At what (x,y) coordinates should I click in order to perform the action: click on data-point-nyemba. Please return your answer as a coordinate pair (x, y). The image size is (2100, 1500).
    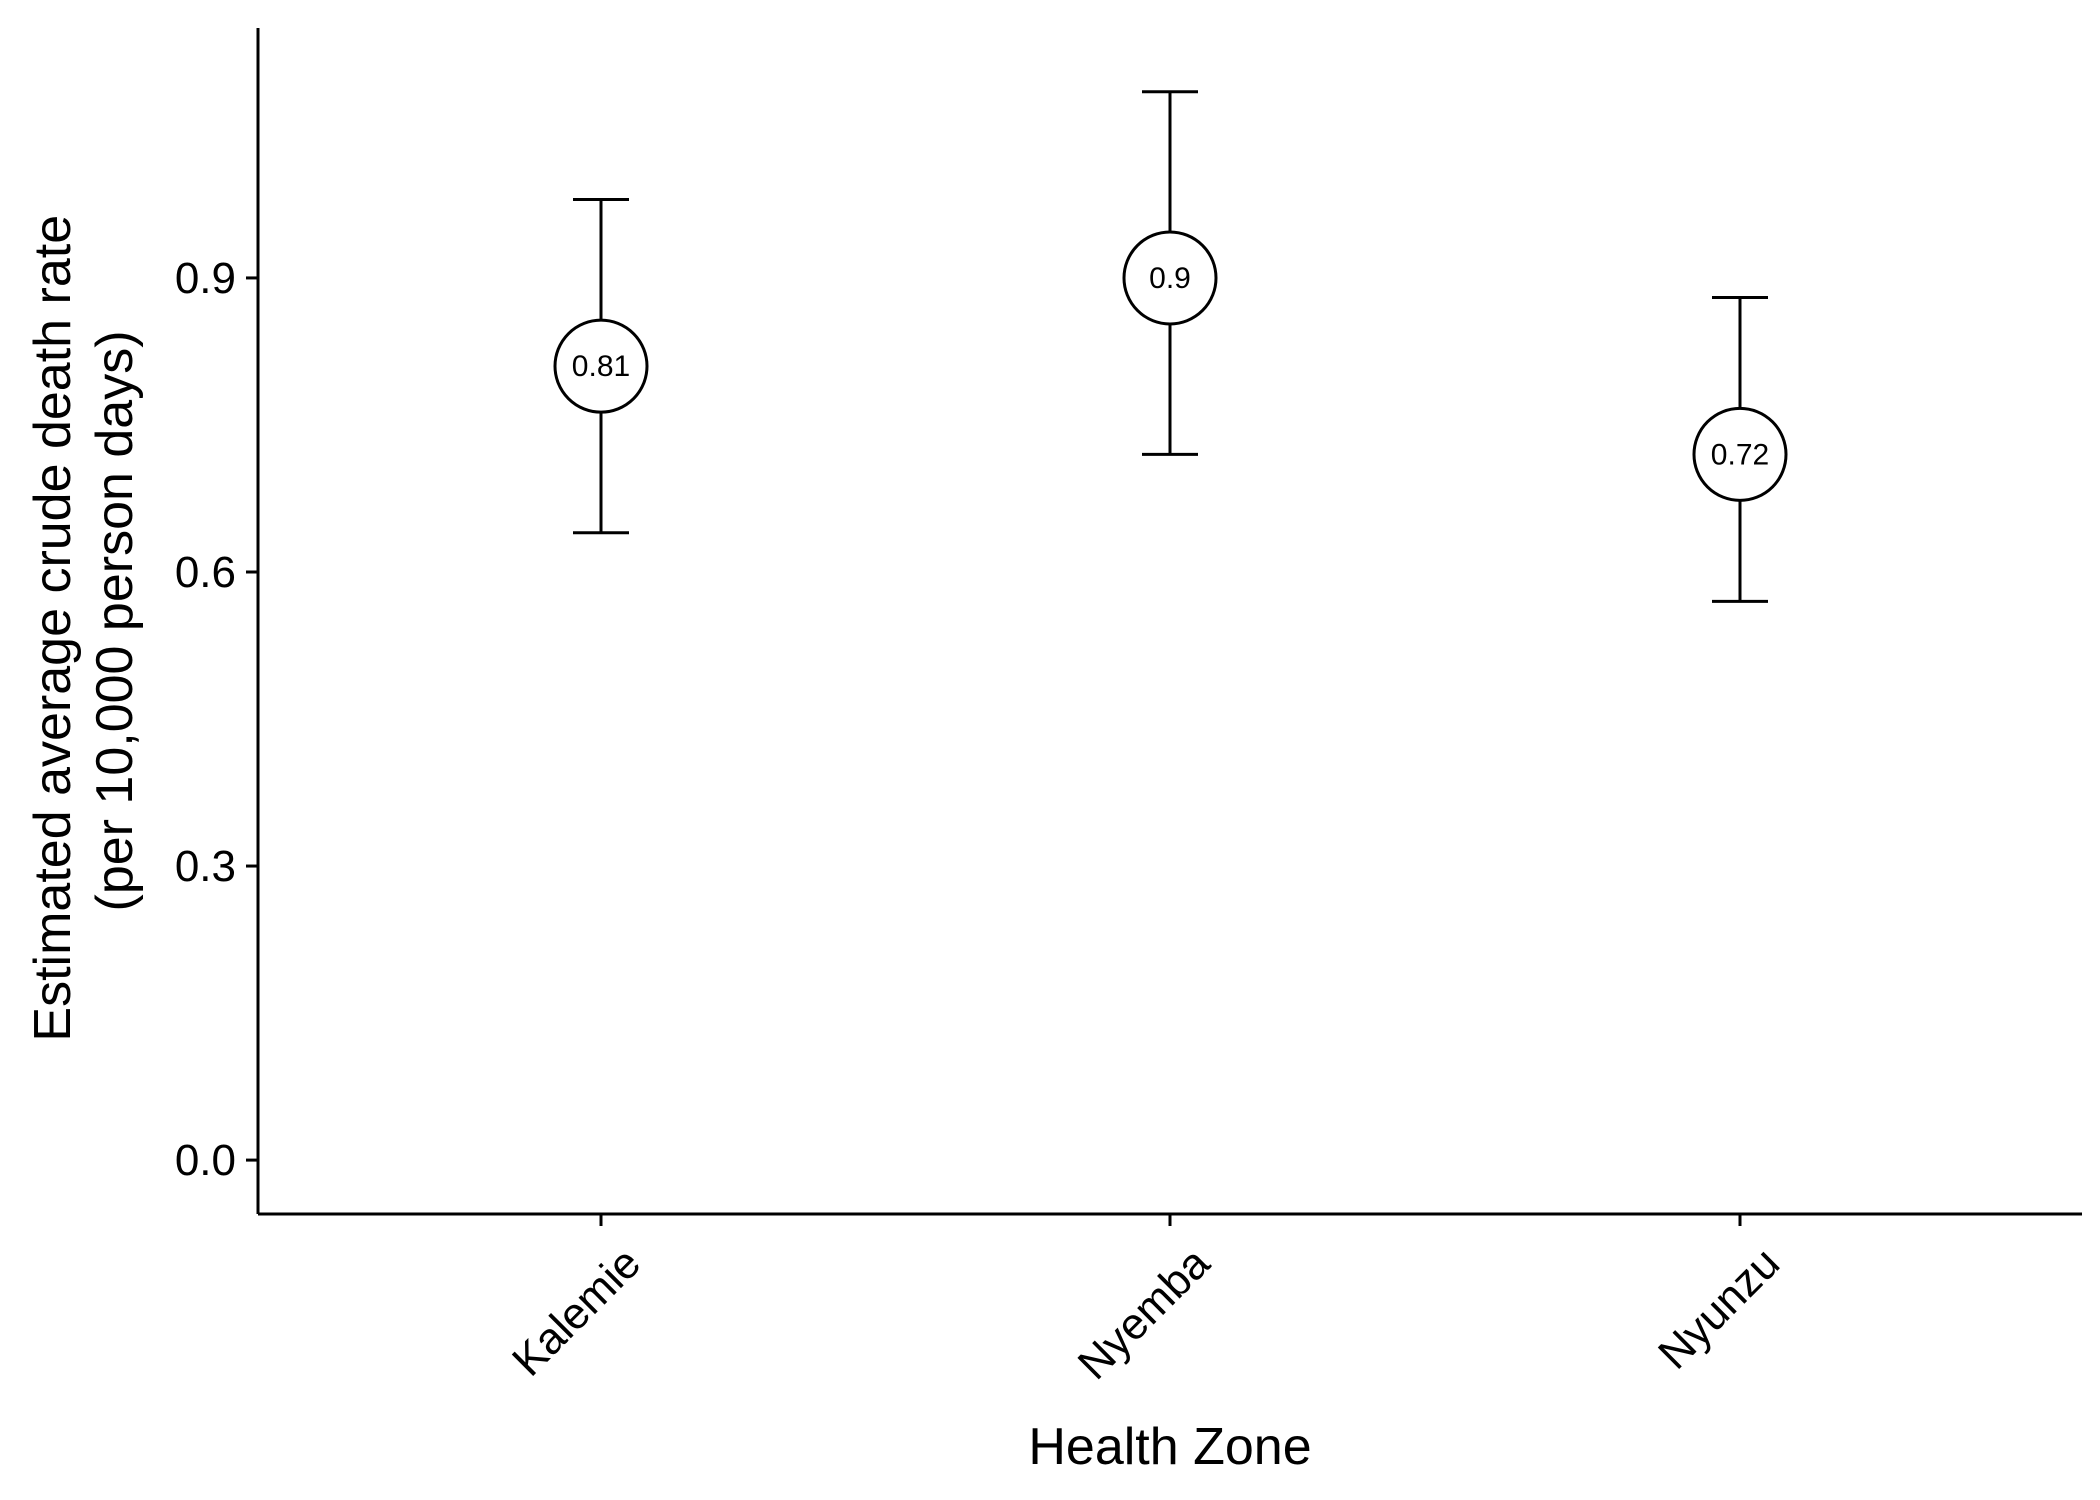
    Looking at the image, I should click on (1170, 278).